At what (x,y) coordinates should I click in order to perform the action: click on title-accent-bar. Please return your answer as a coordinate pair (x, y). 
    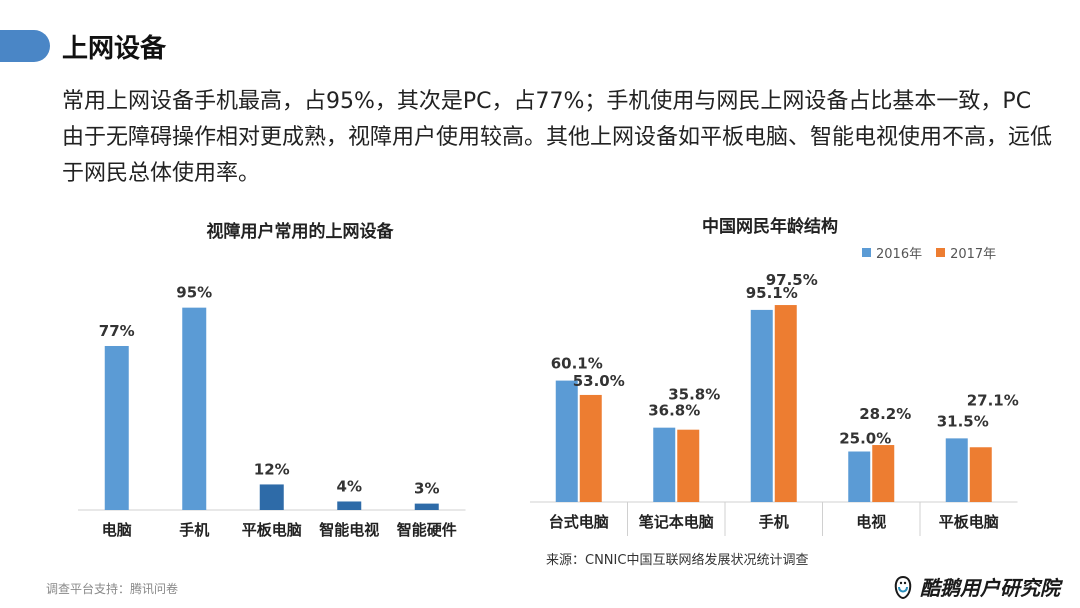
    Looking at the image, I should click on (25, 46).